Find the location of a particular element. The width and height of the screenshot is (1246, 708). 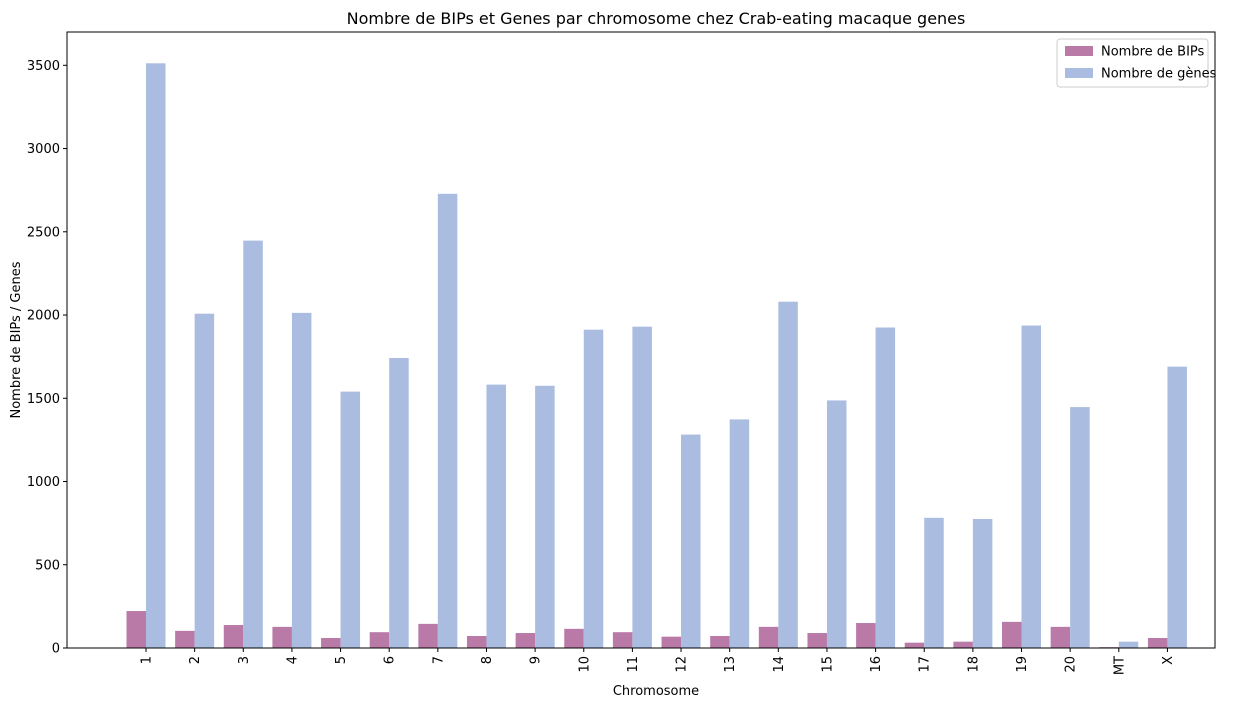

x-tick-label: 12 is located at coordinates (682, 664).